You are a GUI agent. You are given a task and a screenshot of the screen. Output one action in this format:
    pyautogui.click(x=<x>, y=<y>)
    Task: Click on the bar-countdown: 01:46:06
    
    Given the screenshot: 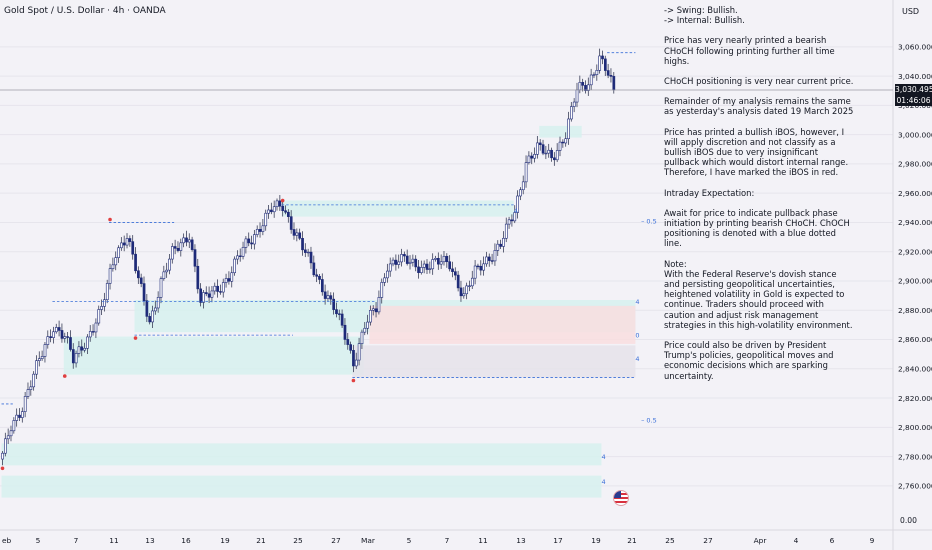 What is the action you would take?
    pyautogui.click(x=913, y=100)
    